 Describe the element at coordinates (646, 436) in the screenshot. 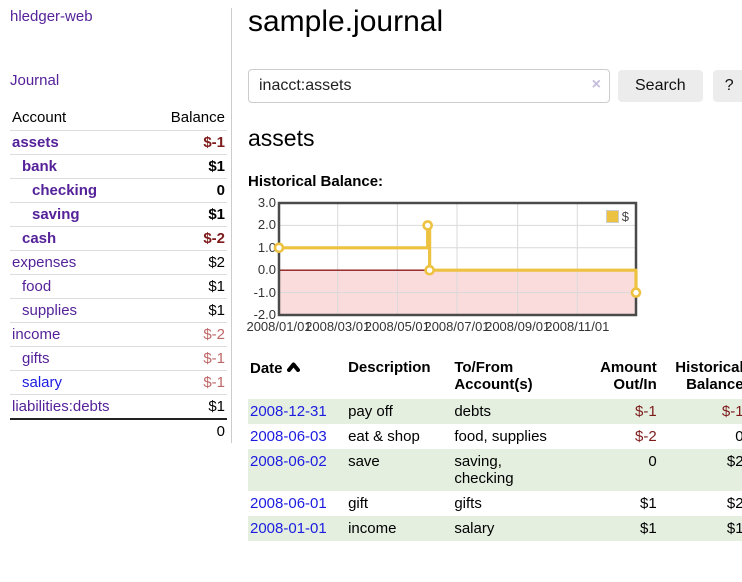

I see `transaction-amount: $-2` at that location.